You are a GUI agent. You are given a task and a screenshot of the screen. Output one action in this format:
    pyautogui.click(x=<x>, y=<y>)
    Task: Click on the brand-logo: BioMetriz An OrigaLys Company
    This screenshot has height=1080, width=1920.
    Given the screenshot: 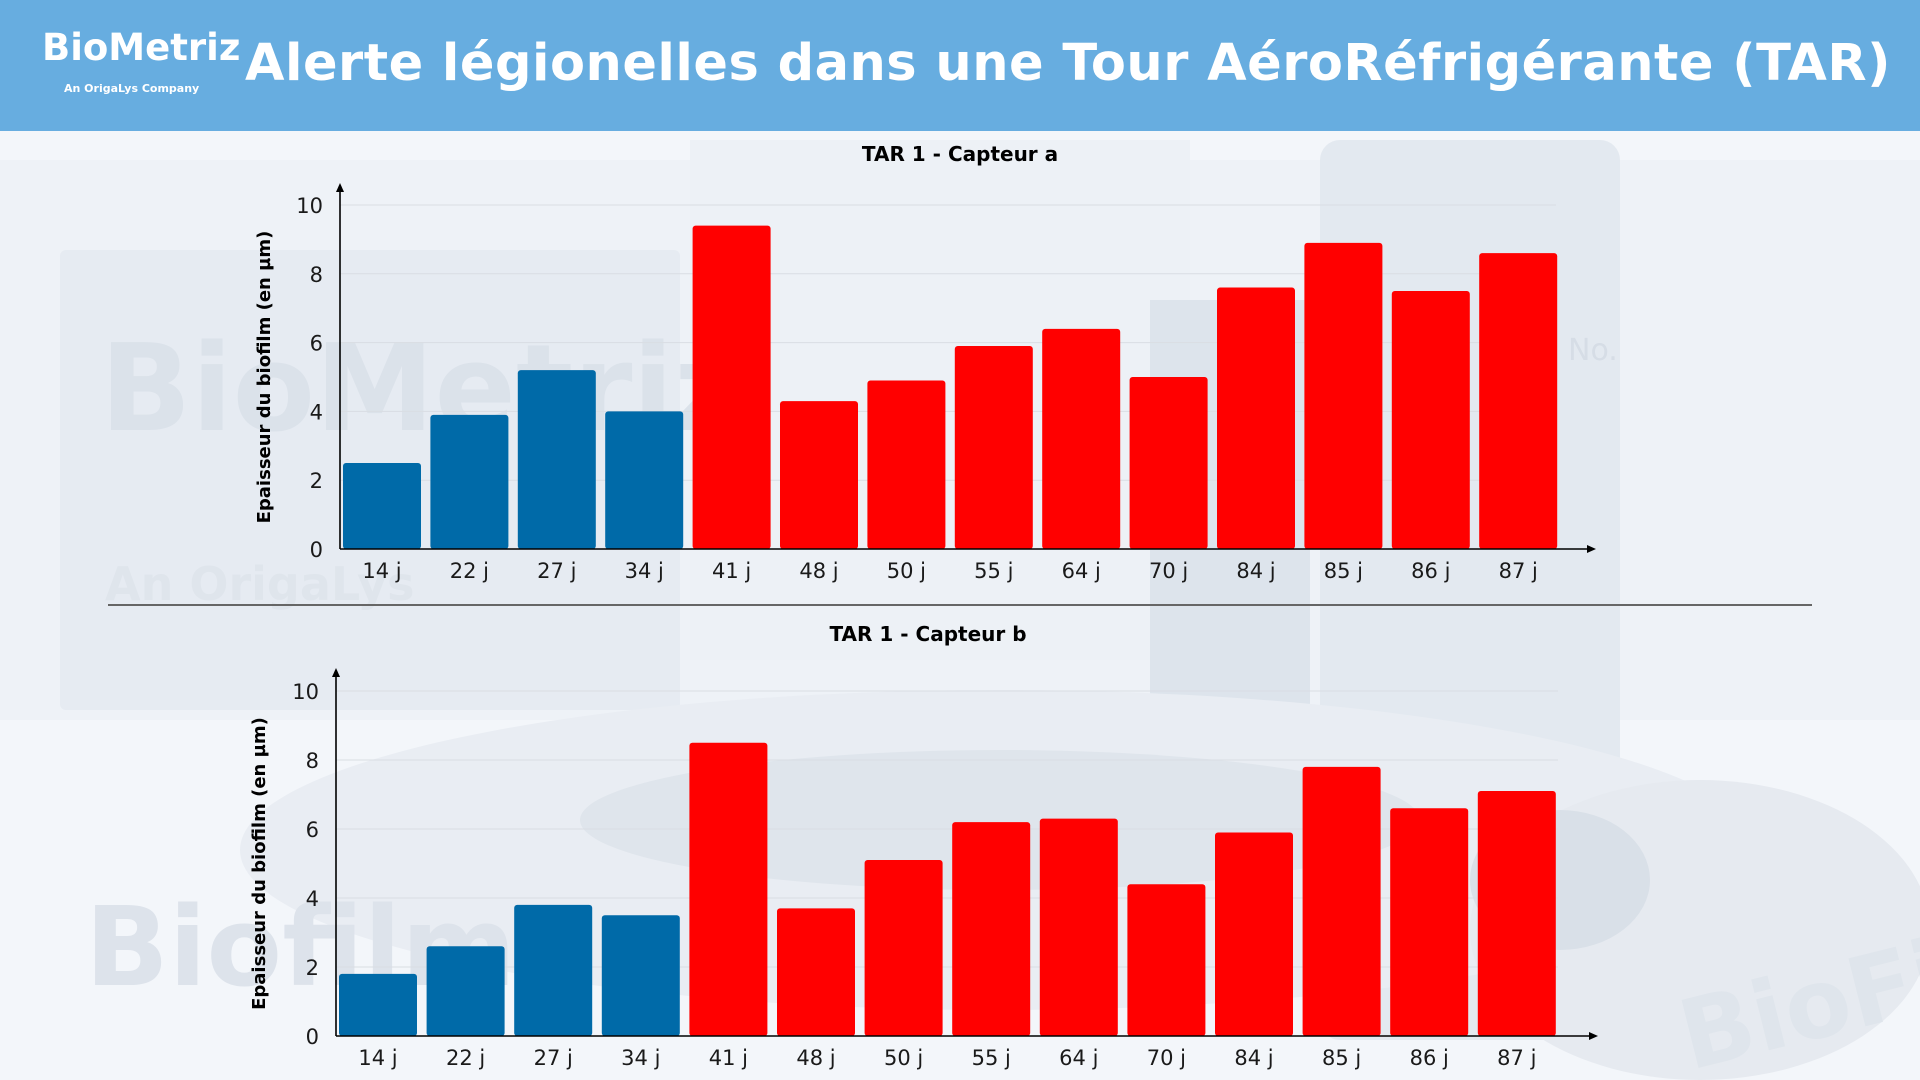 What is the action you would take?
    pyautogui.click(x=141, y=63)
    